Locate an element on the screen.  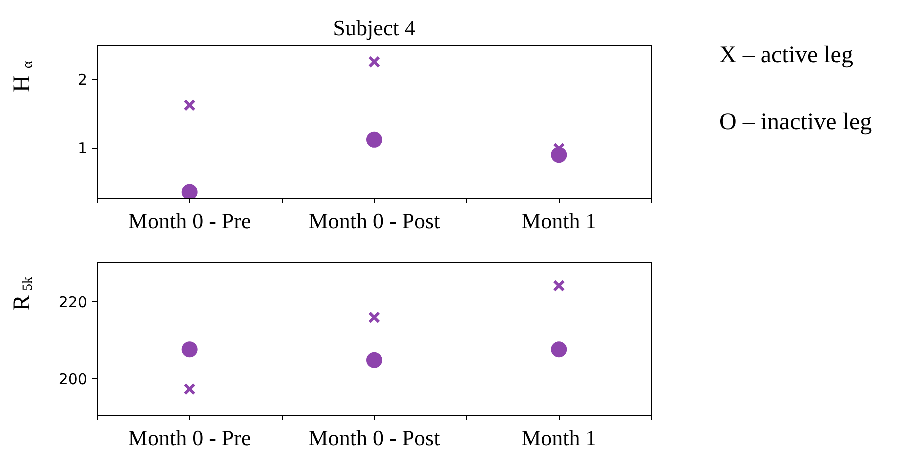
y-axis-title: R5k is located at coordinates (23, 294).